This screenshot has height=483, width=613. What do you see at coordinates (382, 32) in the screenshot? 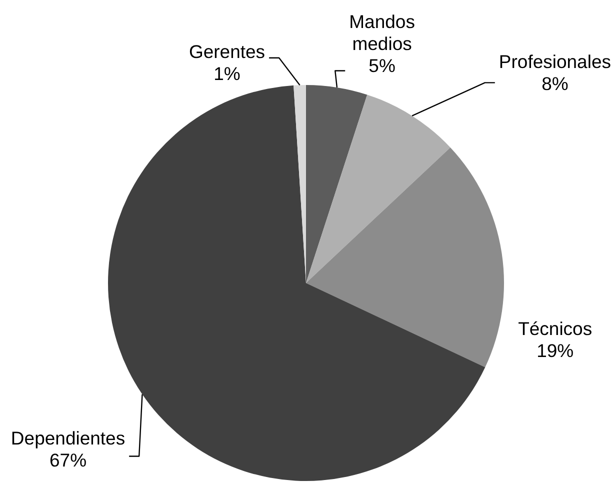
I see `slice-label: Mandos medios` at bounding box center [382, 32].